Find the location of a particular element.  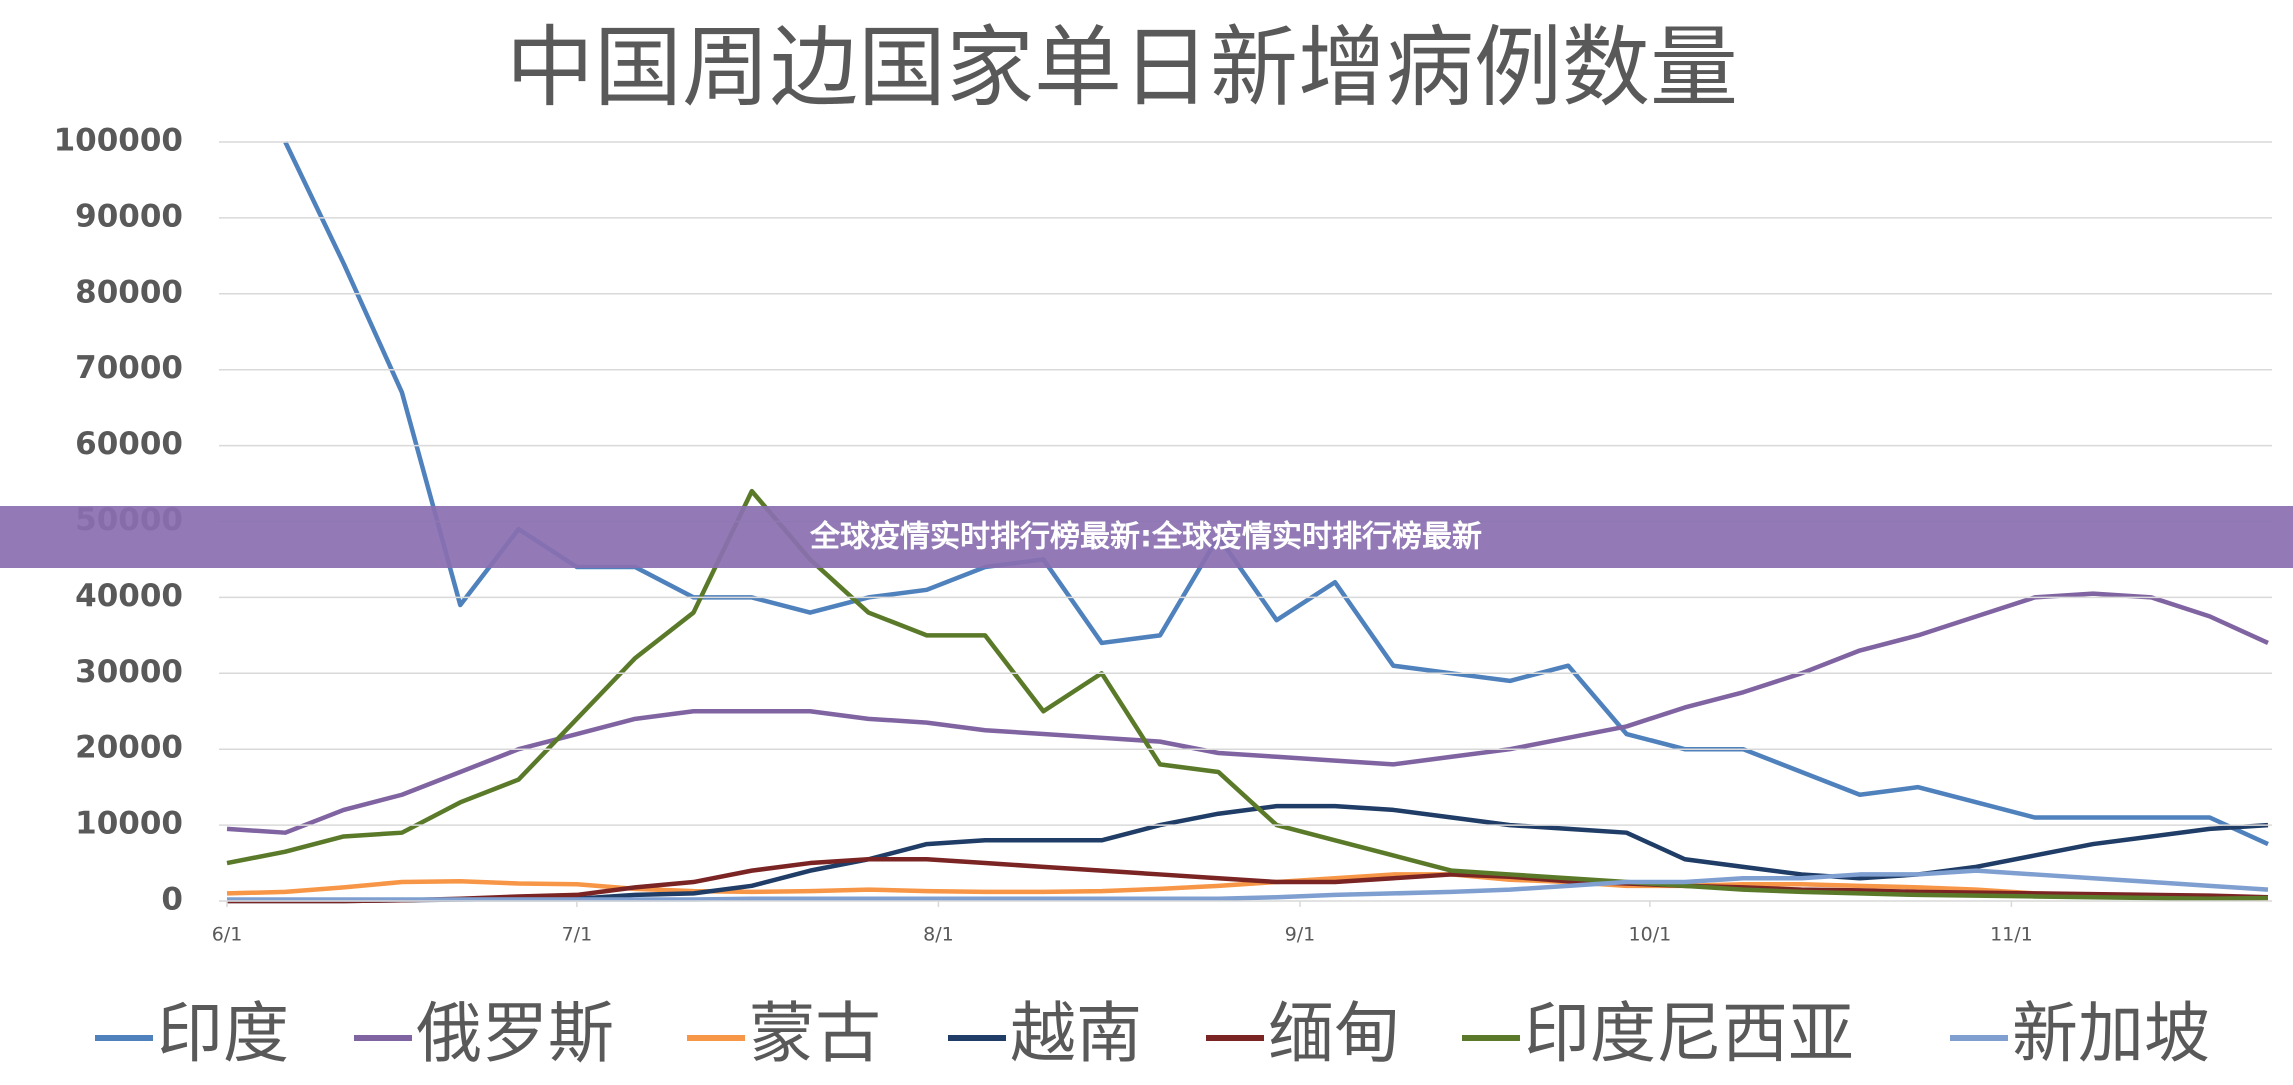

legend-label: 蒙古 is located at coordinates (815, 1033).